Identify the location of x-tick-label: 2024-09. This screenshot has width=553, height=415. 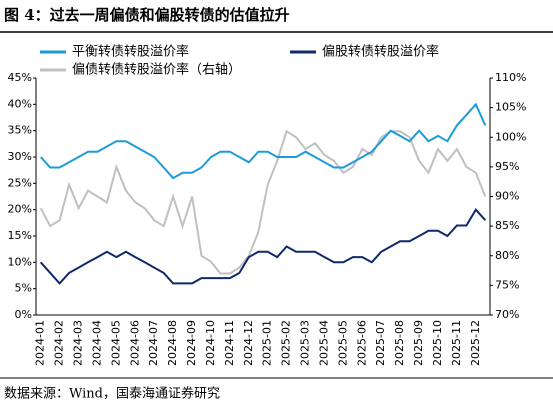
(191, 343).